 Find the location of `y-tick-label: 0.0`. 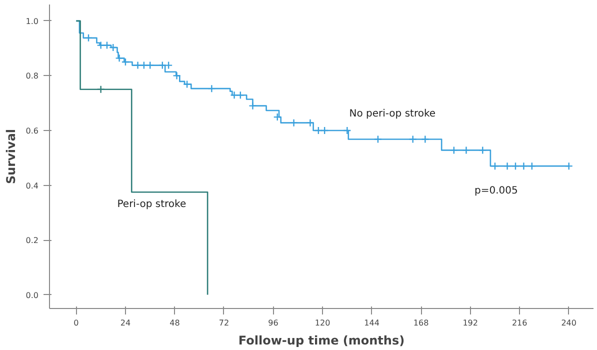

y-tick-label: 0.0 is located at coordinates (32, 295).